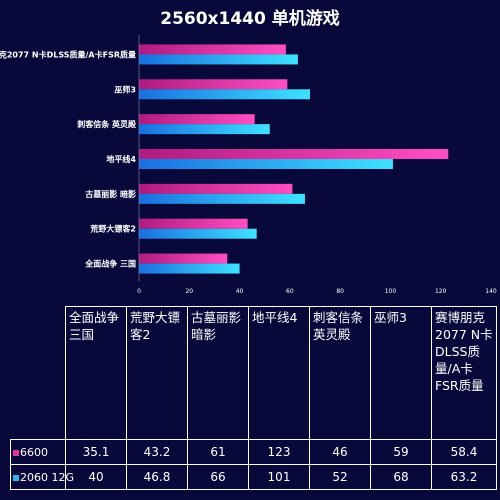 The image size is (500, 500). What do you see at coordinates (213, 84) in the screenshot?
I see `bar-s0-c5` at bounding box center [213, 84].